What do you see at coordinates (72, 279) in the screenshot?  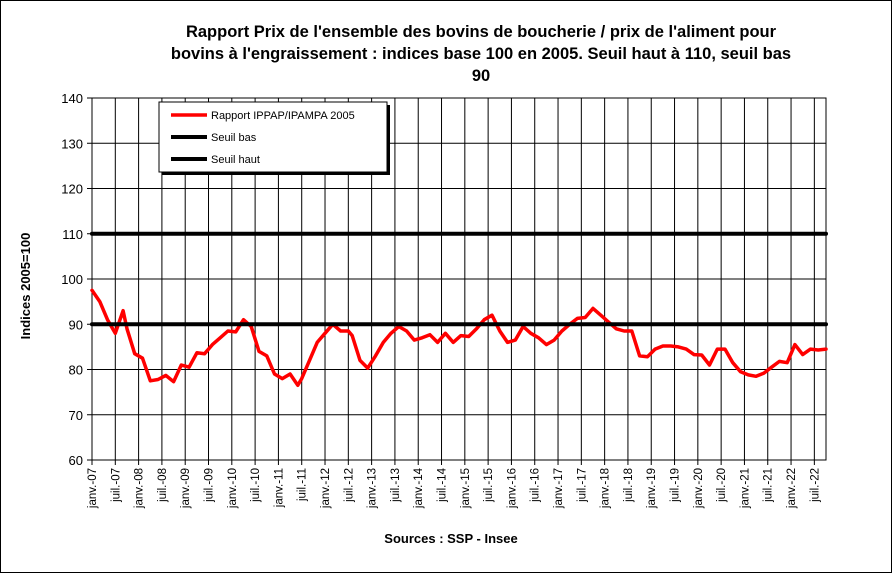 I see `y-tick-label: 100` at bounding box center [72, 279].